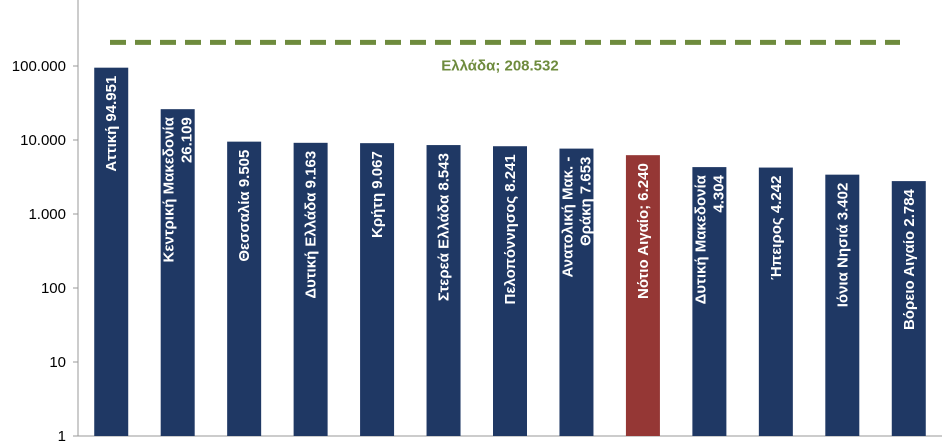 The image size is (942, 447). I want to click on data-label: Ήπειρος 4.242, so click(776, 228).